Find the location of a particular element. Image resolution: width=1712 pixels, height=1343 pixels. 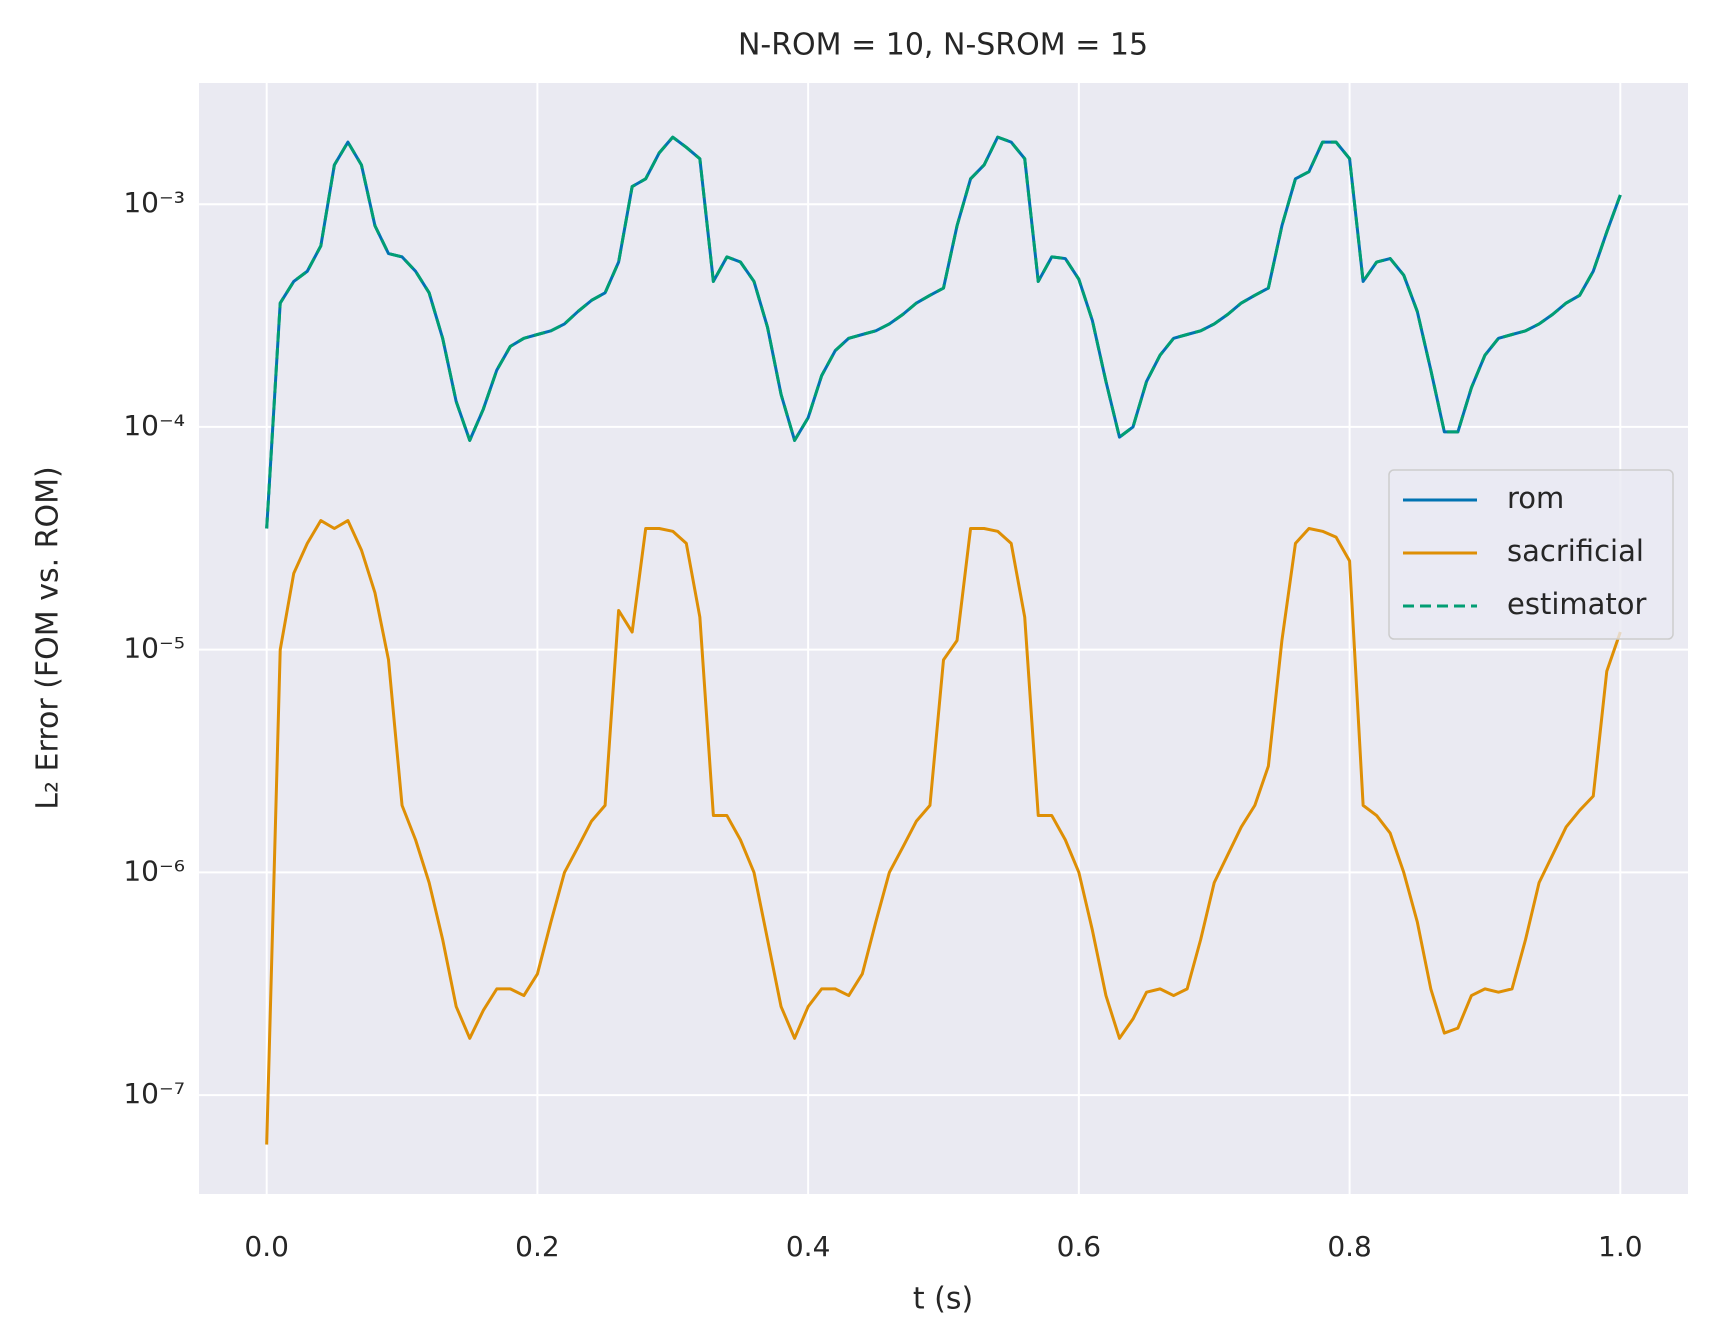

y-axis-label: L₂ Error (FOM vs. ROM) is located at coordinates (48, 637).